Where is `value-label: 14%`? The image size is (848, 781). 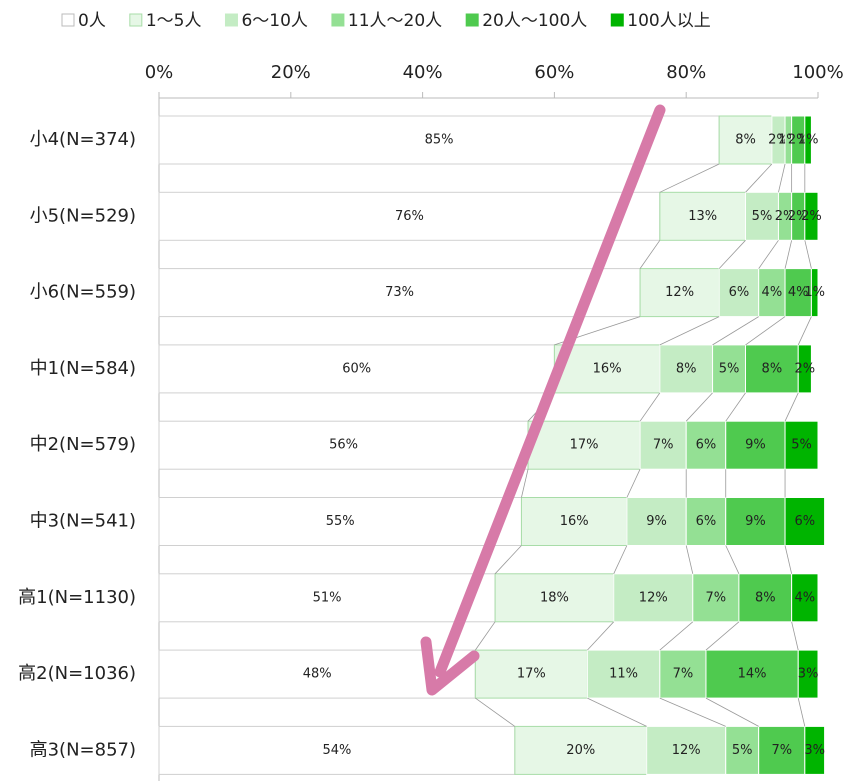 value-label: 14% is located at coordinates (752, 674).